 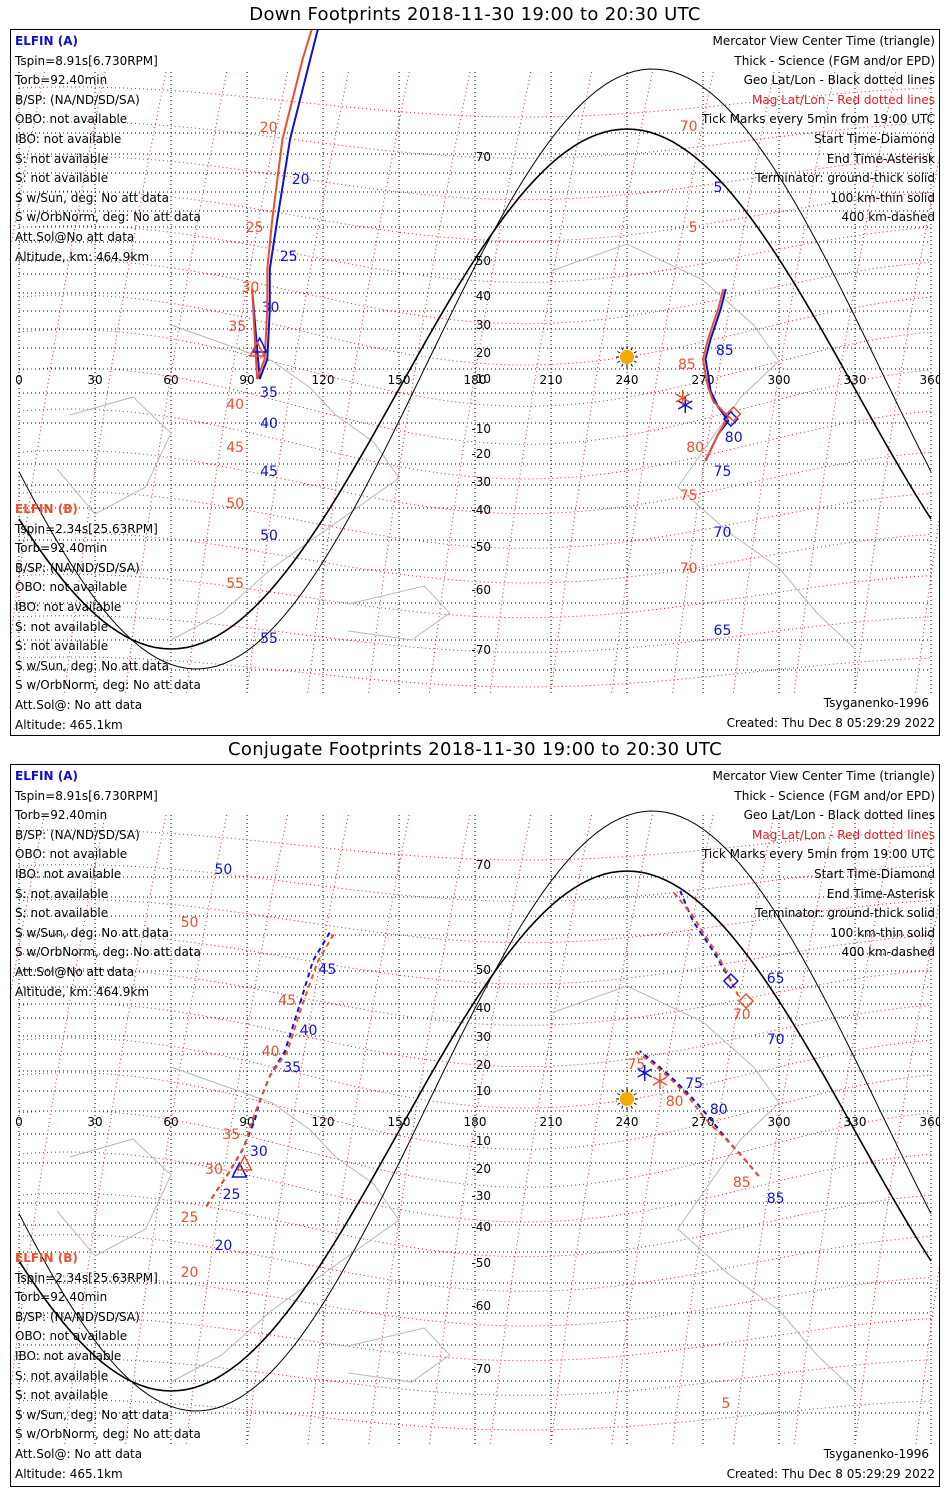 What do you see at coordinates (69, 724) in the screenshot?
I see `info-line: Altitude: 465.1km` at bounding box center [69, 724].